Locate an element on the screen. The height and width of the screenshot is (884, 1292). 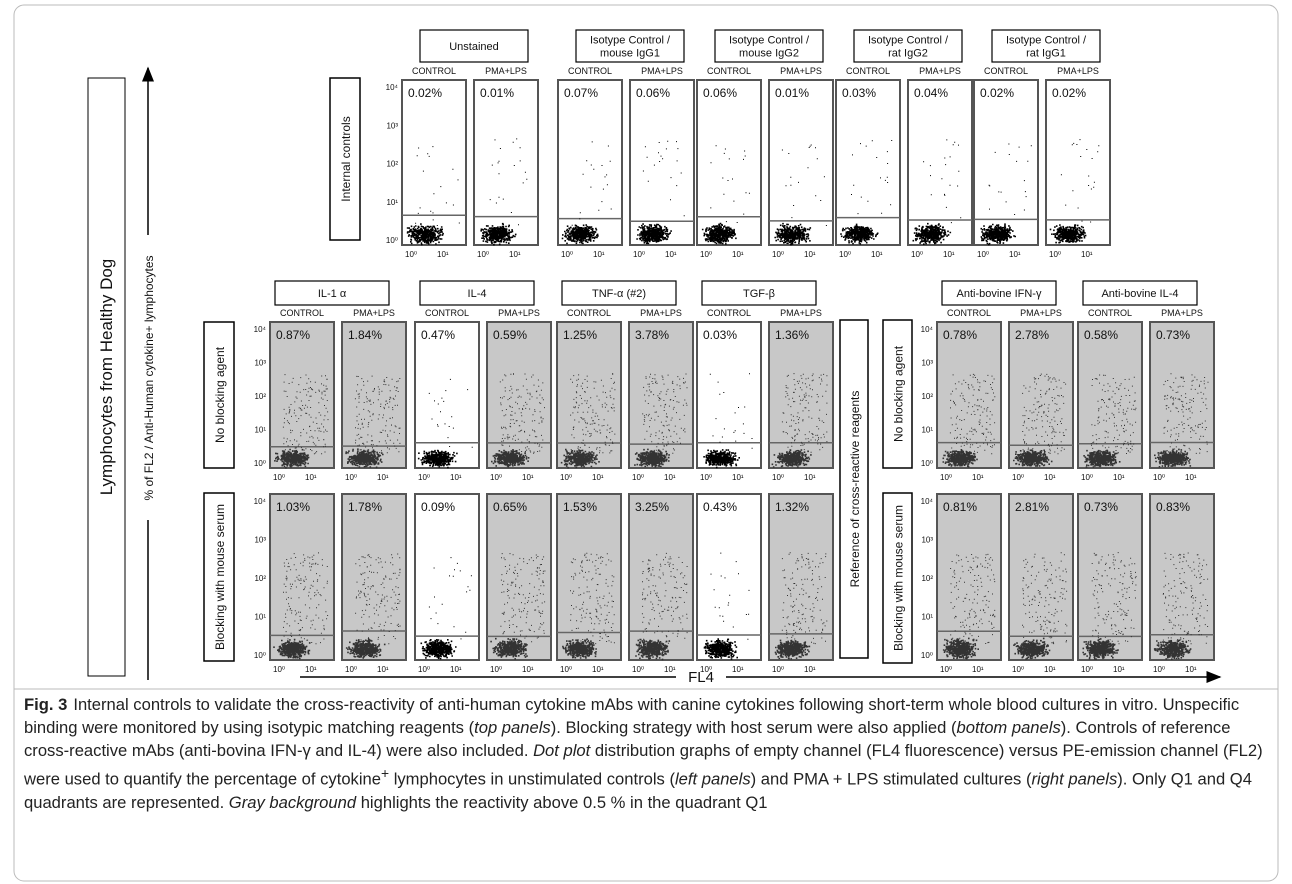
percentage: 0.04% is located at coordinates (931, 93).